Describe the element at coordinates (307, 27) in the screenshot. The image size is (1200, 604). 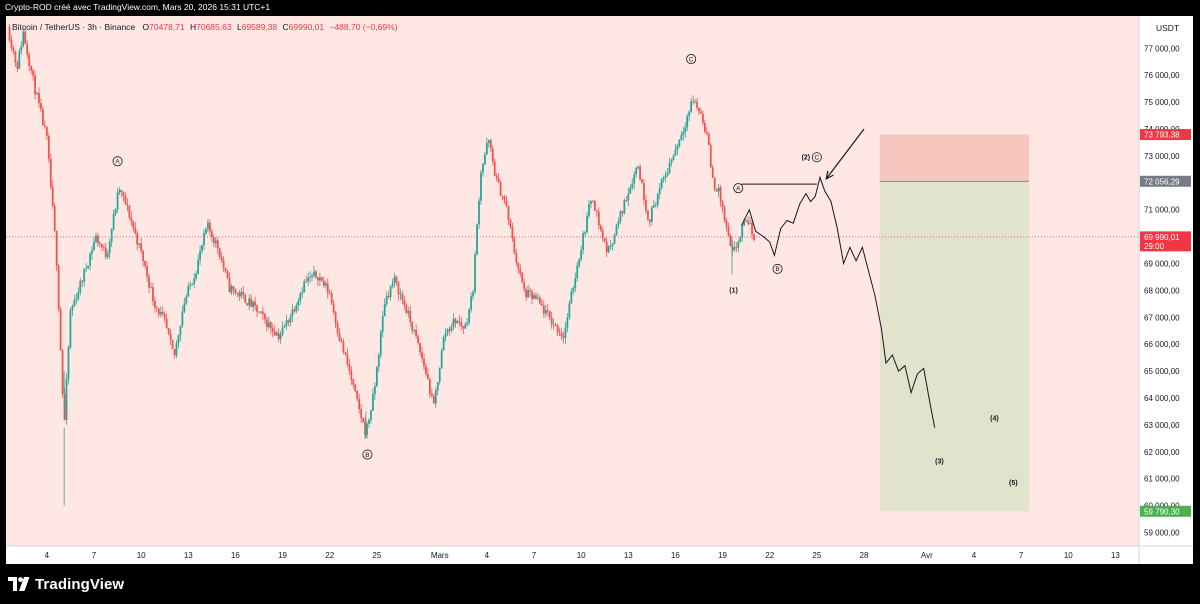
I see `legend-close-value: 69990,01` at that location.